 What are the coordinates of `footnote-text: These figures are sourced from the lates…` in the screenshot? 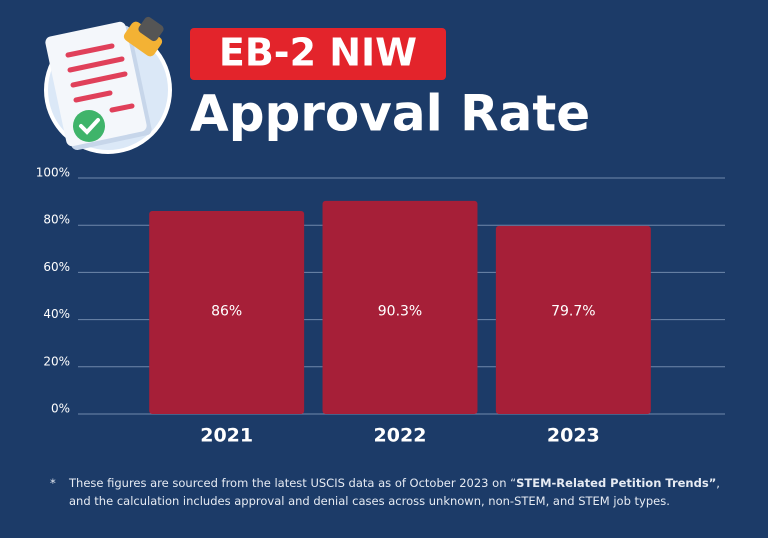 It's located at (293, 483).